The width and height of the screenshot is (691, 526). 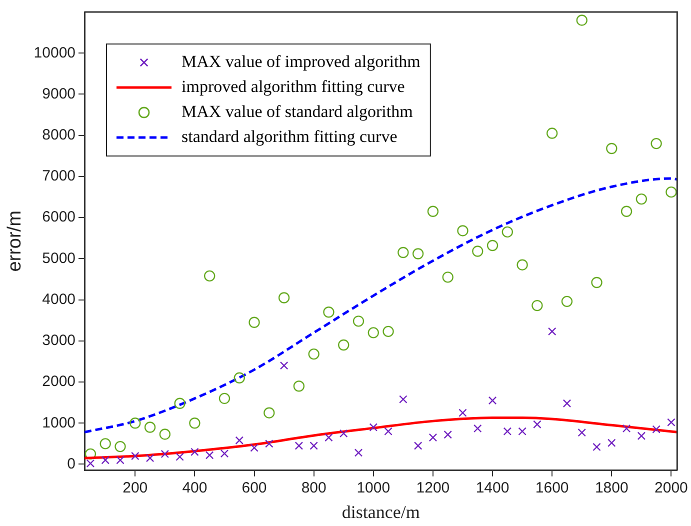 What do you see at coordinates (254, 488) in the screenshot?
I see `x-tick-label: 600` at bounding box center [254, 488].